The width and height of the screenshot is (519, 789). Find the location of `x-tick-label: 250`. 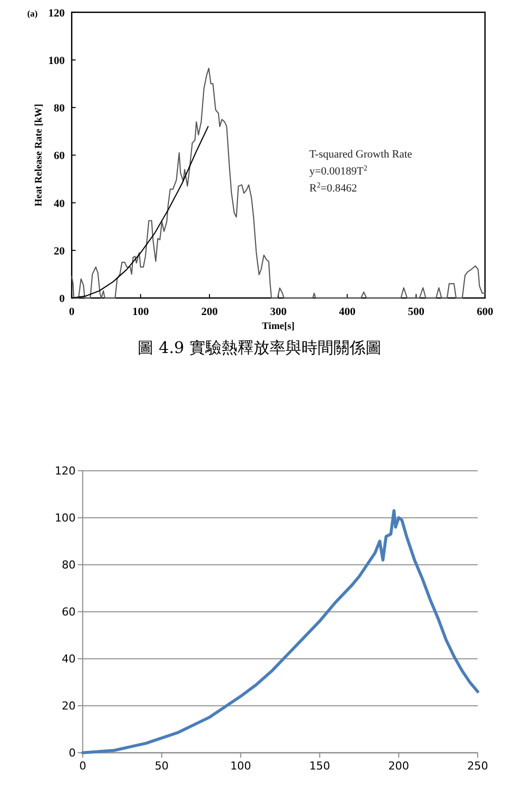

x-tick-label: 250 is located at coordinates (477, 766).